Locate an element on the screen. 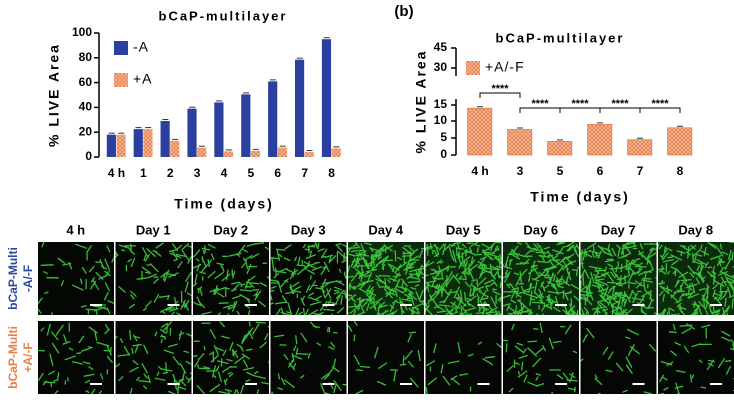 This screenshot has height=409, width=734. y-tick-label: 10 is located at coordinates (441, 120).